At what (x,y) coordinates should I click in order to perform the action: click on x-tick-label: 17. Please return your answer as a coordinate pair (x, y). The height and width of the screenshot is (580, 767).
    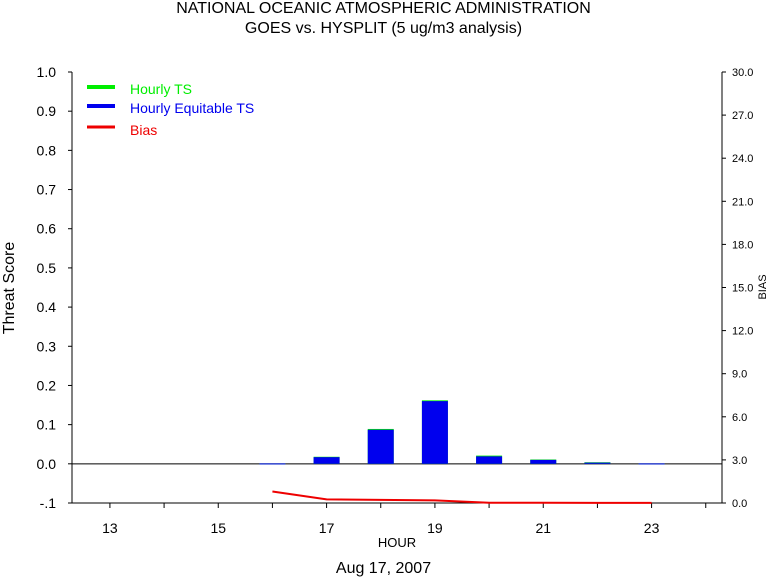
    Looking at the image, I should click on (327, 528).